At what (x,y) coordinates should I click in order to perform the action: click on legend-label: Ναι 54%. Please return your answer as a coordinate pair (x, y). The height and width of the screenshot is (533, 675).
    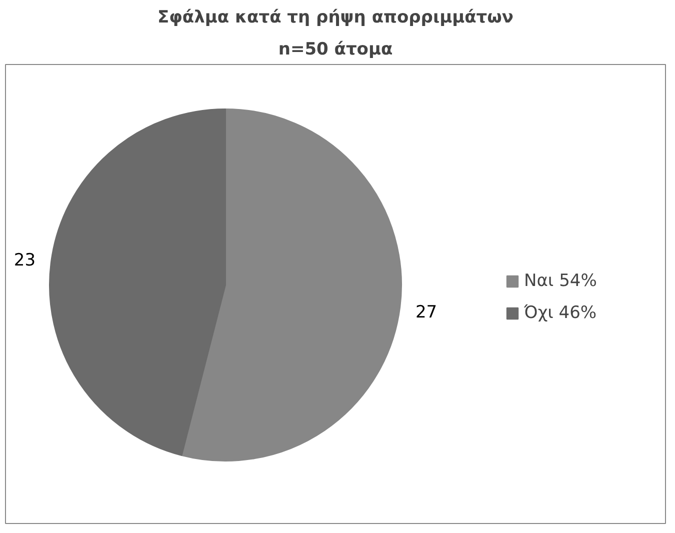
    Looking at the image, I should click on (560, 281).